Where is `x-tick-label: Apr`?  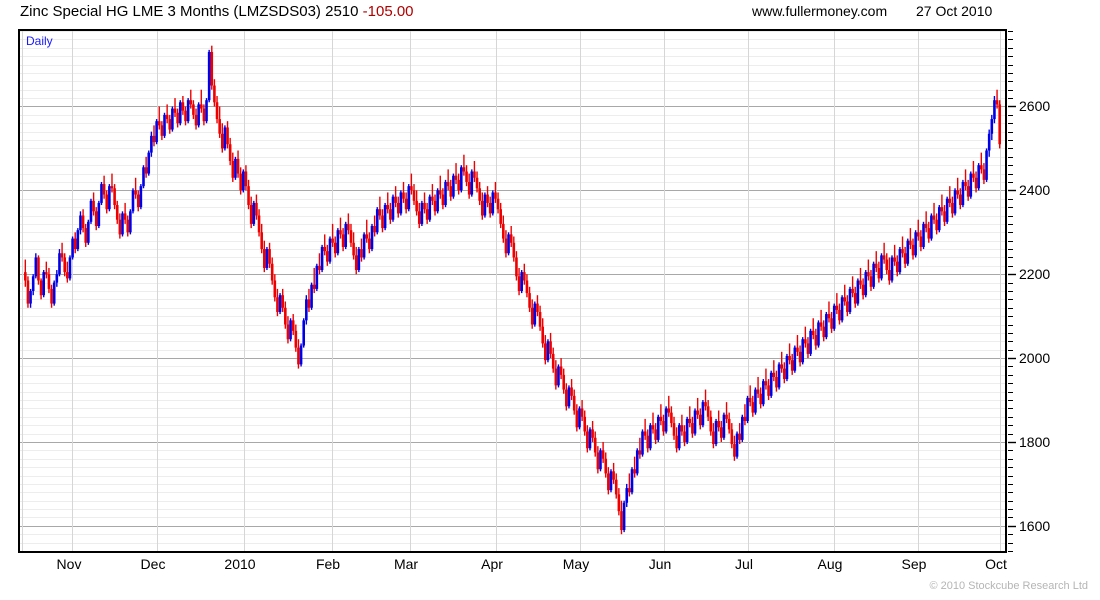 x-tick-label: Apr is located at coordinates (492, 564).